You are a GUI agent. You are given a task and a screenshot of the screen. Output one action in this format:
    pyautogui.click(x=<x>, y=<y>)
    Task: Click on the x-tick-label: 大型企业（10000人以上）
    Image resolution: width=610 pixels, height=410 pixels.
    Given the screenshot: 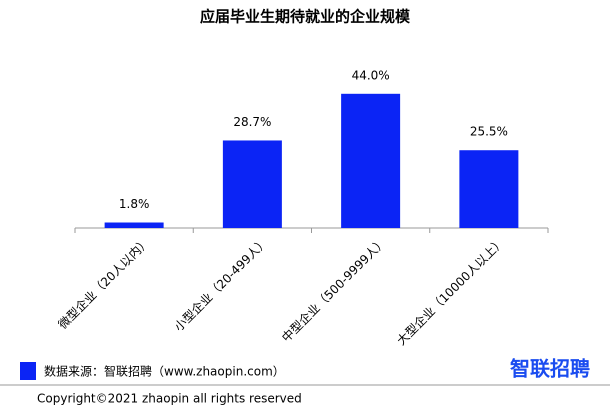 What is the action you would take?
    pyautogui.click(x=450, y=291)
    